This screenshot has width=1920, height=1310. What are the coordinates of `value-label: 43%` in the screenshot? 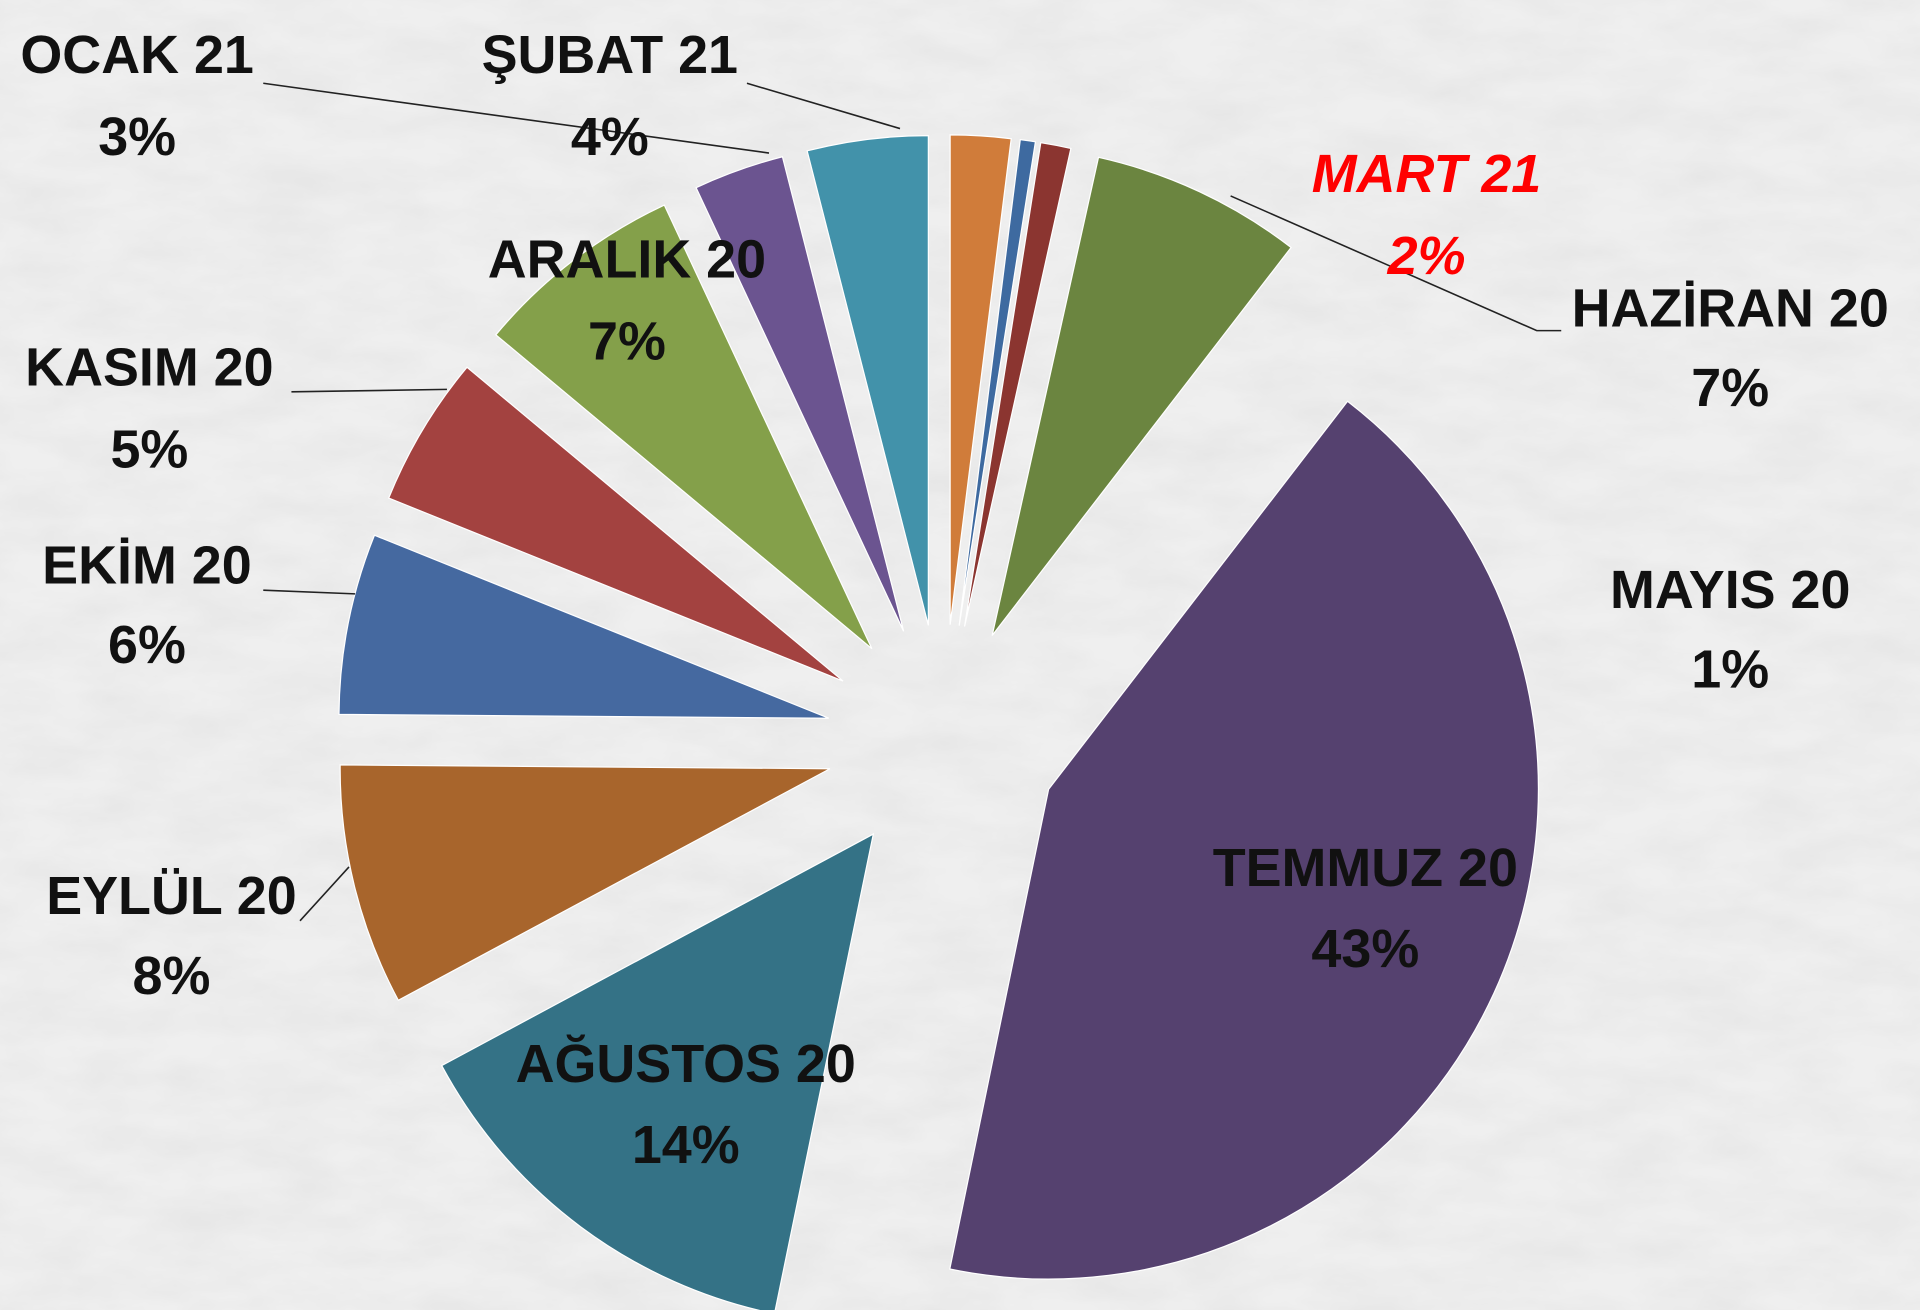 It's located at (1365, 949).